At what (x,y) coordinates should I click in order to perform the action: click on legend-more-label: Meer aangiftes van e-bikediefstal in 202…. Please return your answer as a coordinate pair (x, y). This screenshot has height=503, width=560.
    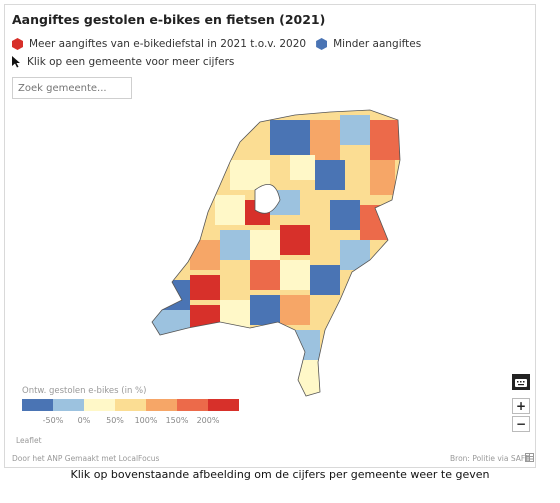
    Looking at the image, I should click on (168, 44).